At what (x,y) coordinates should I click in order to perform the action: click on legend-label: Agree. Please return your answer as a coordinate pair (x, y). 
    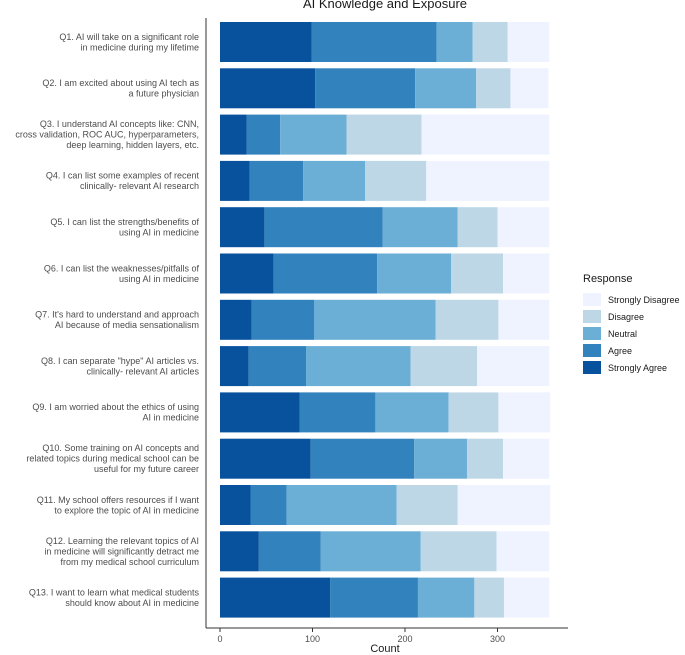
    Looking at the image, I should click on (620, 350).